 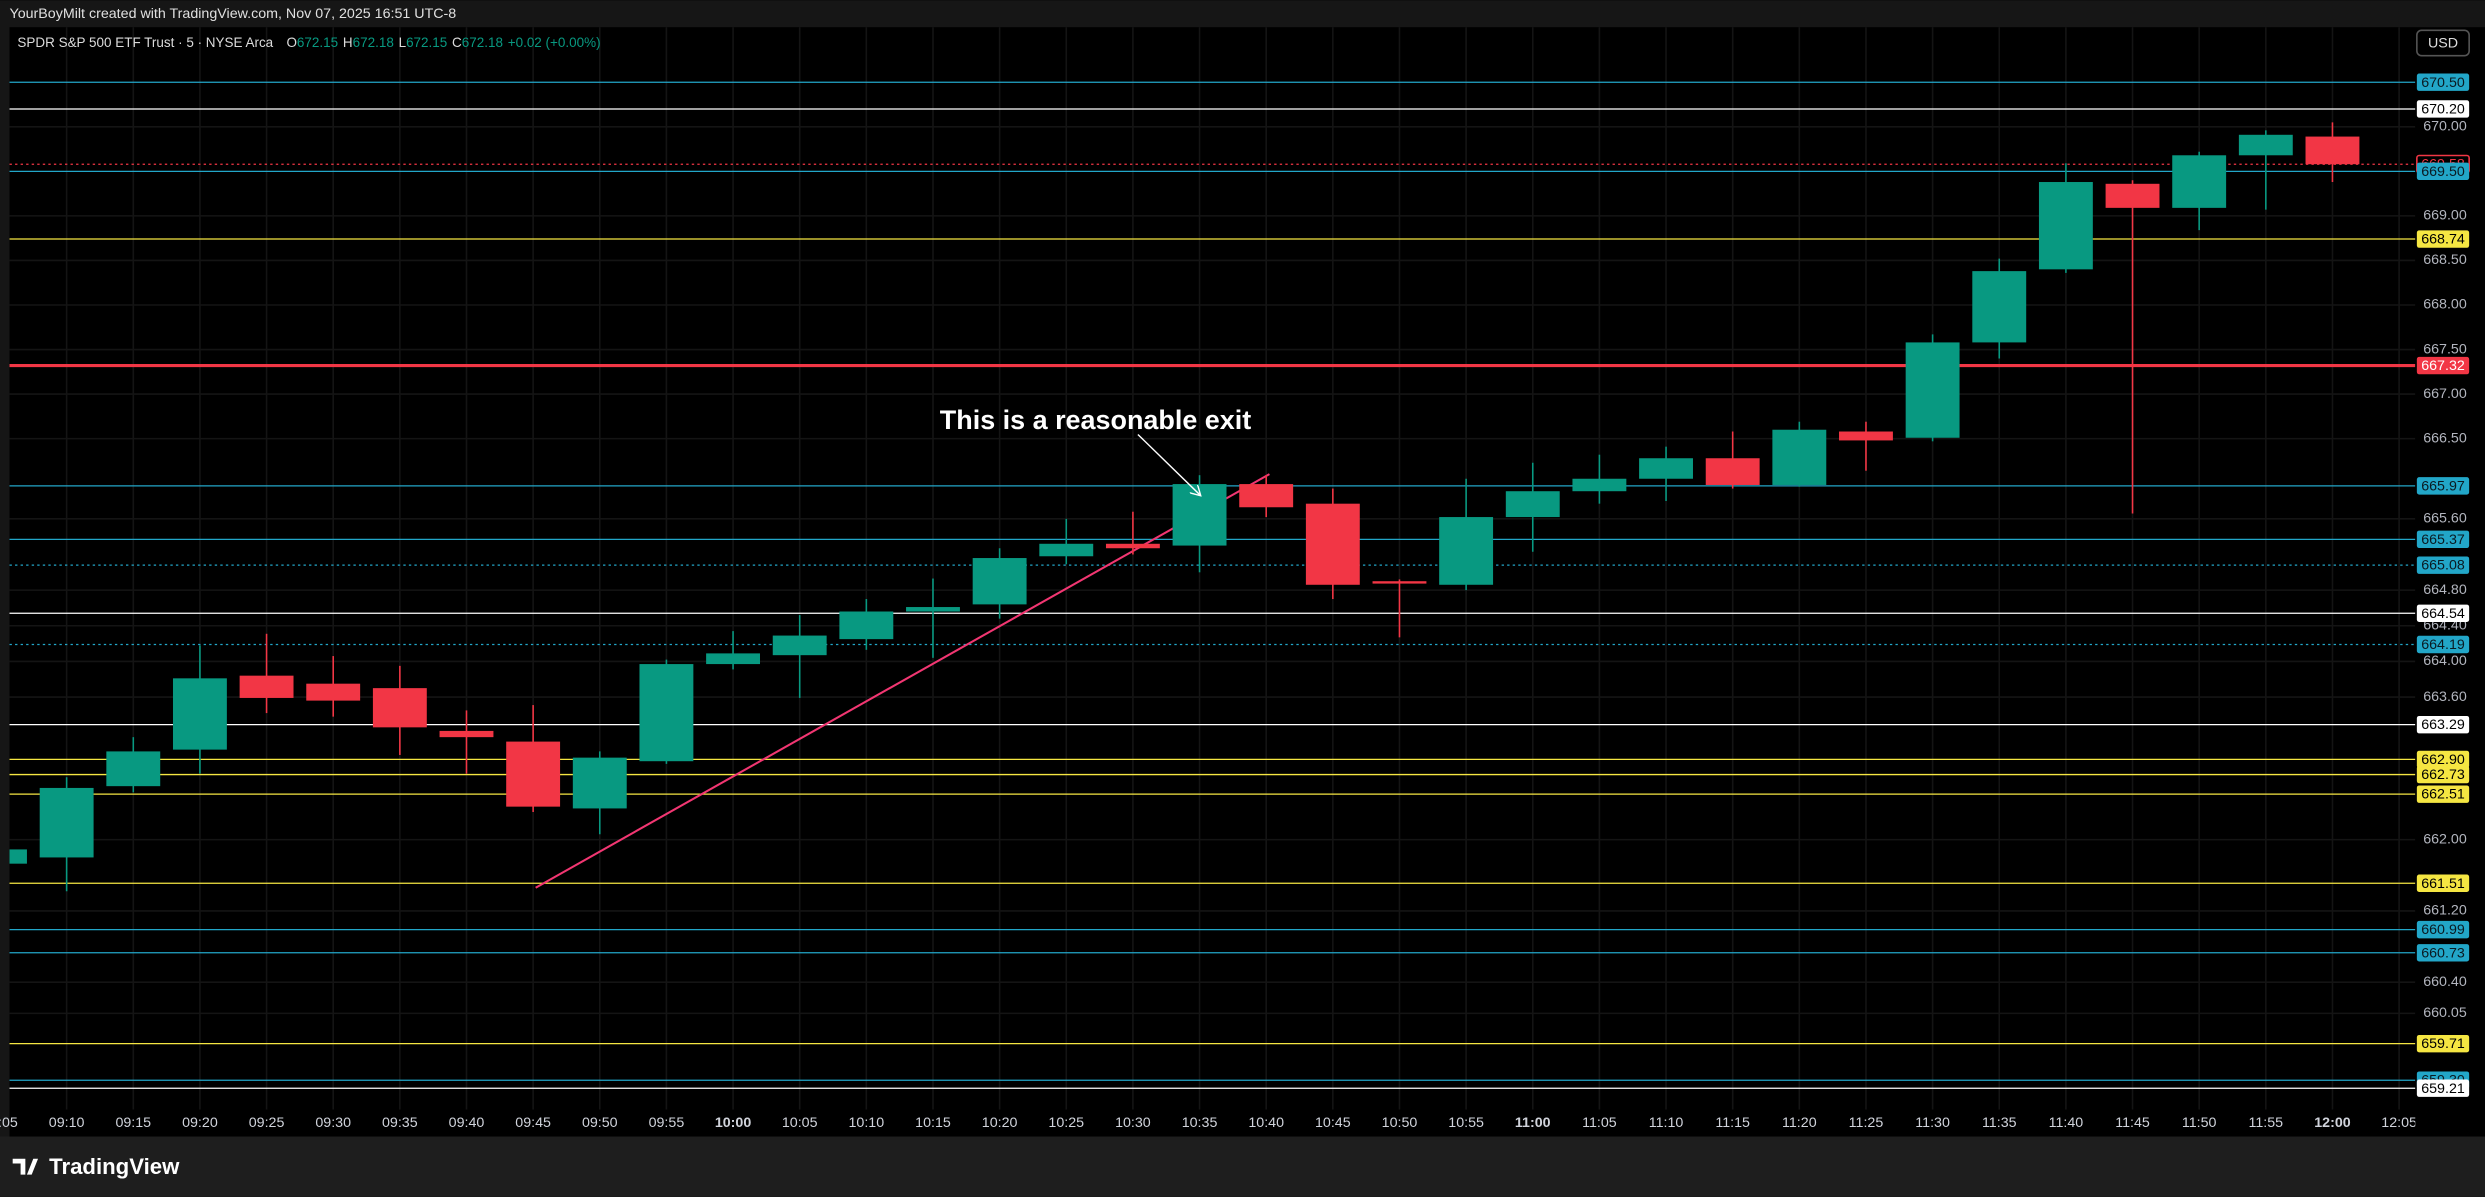 What do you see at coordinates (1266, 1123) in the screenshot?
I see `x-tick-label: 10:40` at bounding box center [1266, 1123].